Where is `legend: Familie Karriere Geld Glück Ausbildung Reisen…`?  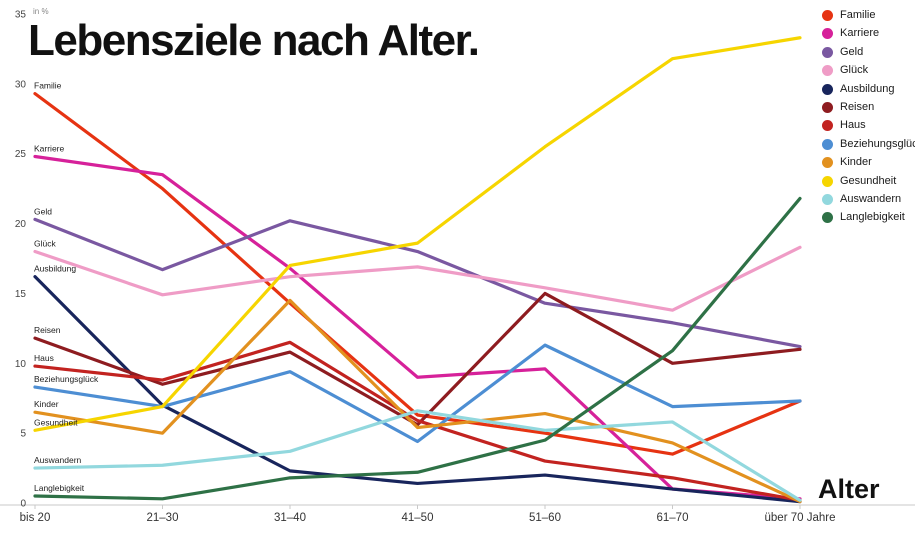 legend: Familie Karriere Geld Glück Ausbildung Reisen… is located at coordinates (868, 117).